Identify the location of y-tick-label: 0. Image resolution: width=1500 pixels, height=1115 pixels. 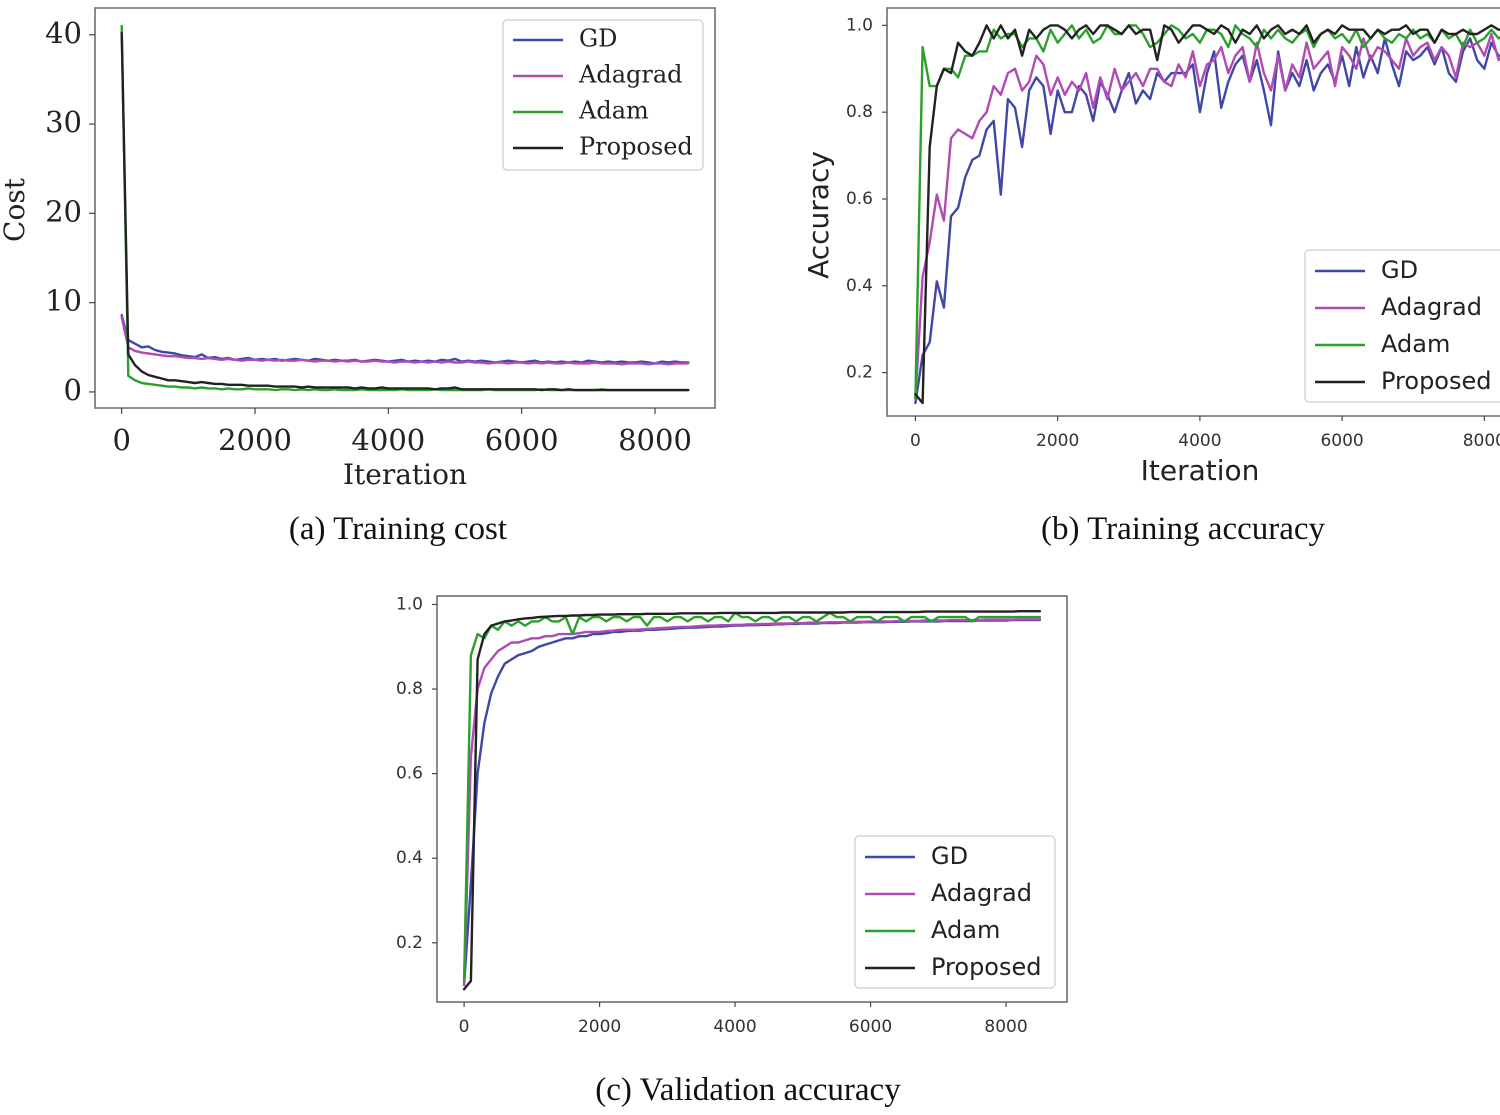
(73, 390).